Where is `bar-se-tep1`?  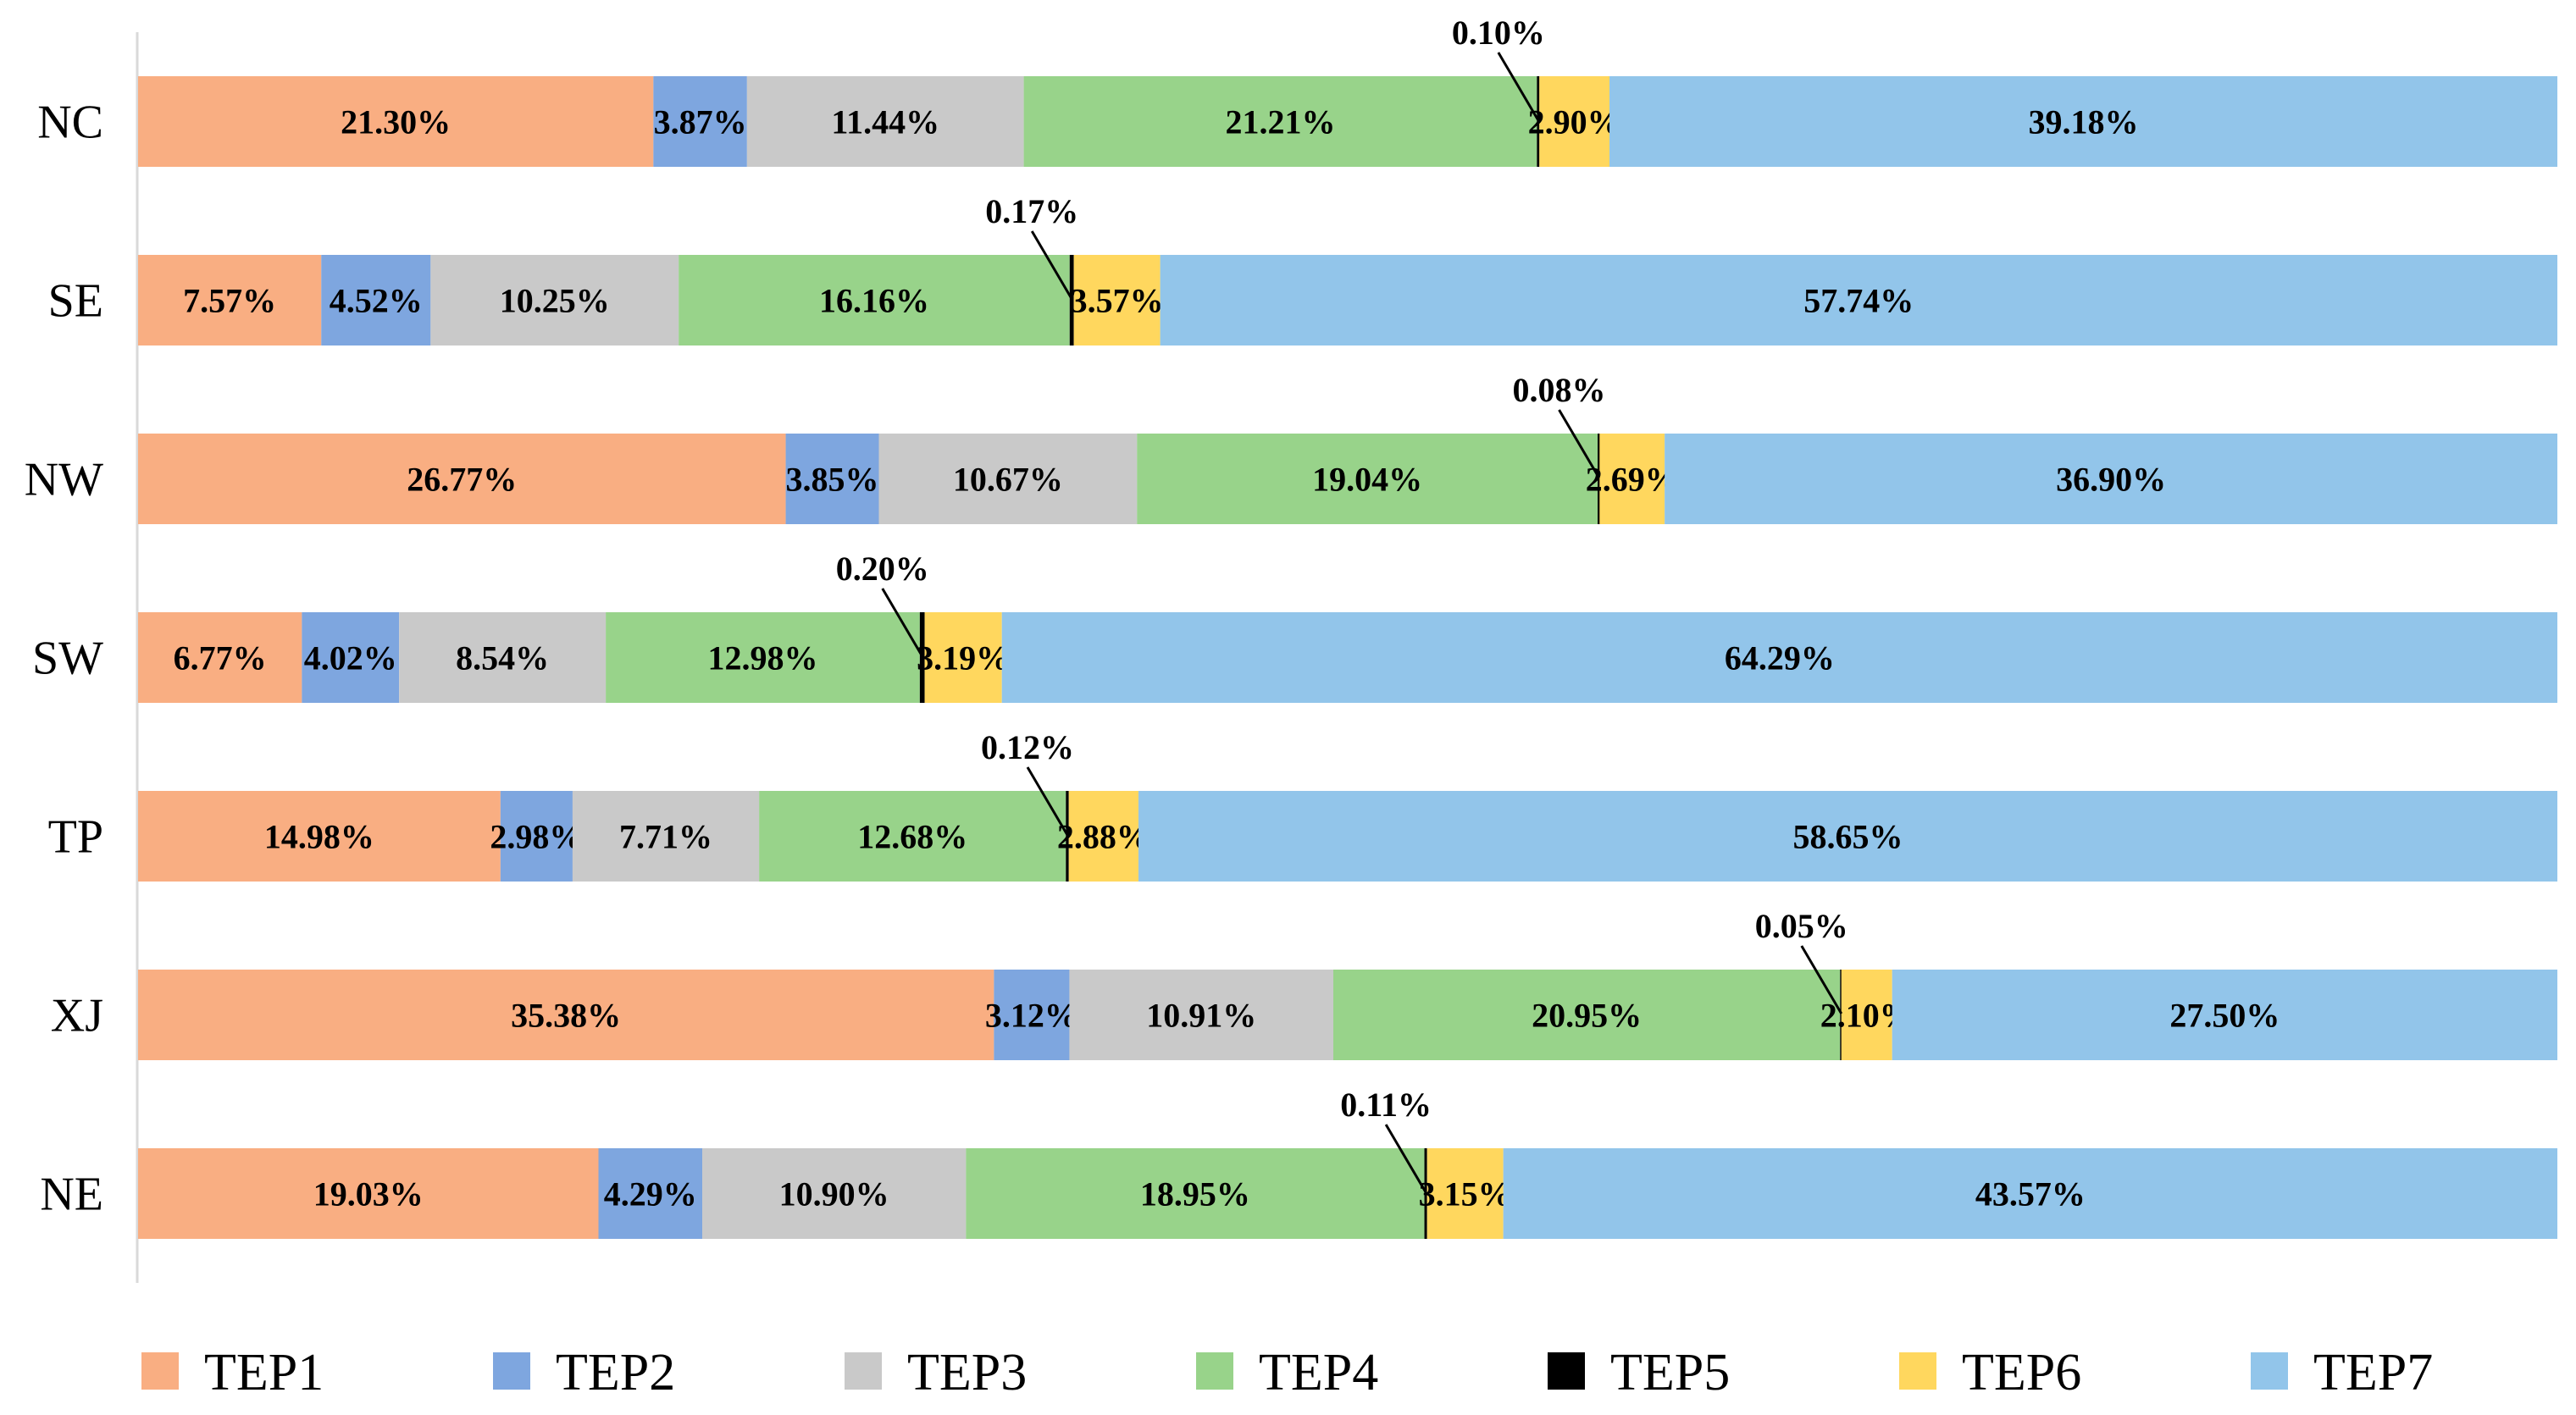 bar-se-tep1 is located at coordinates (230, 300).